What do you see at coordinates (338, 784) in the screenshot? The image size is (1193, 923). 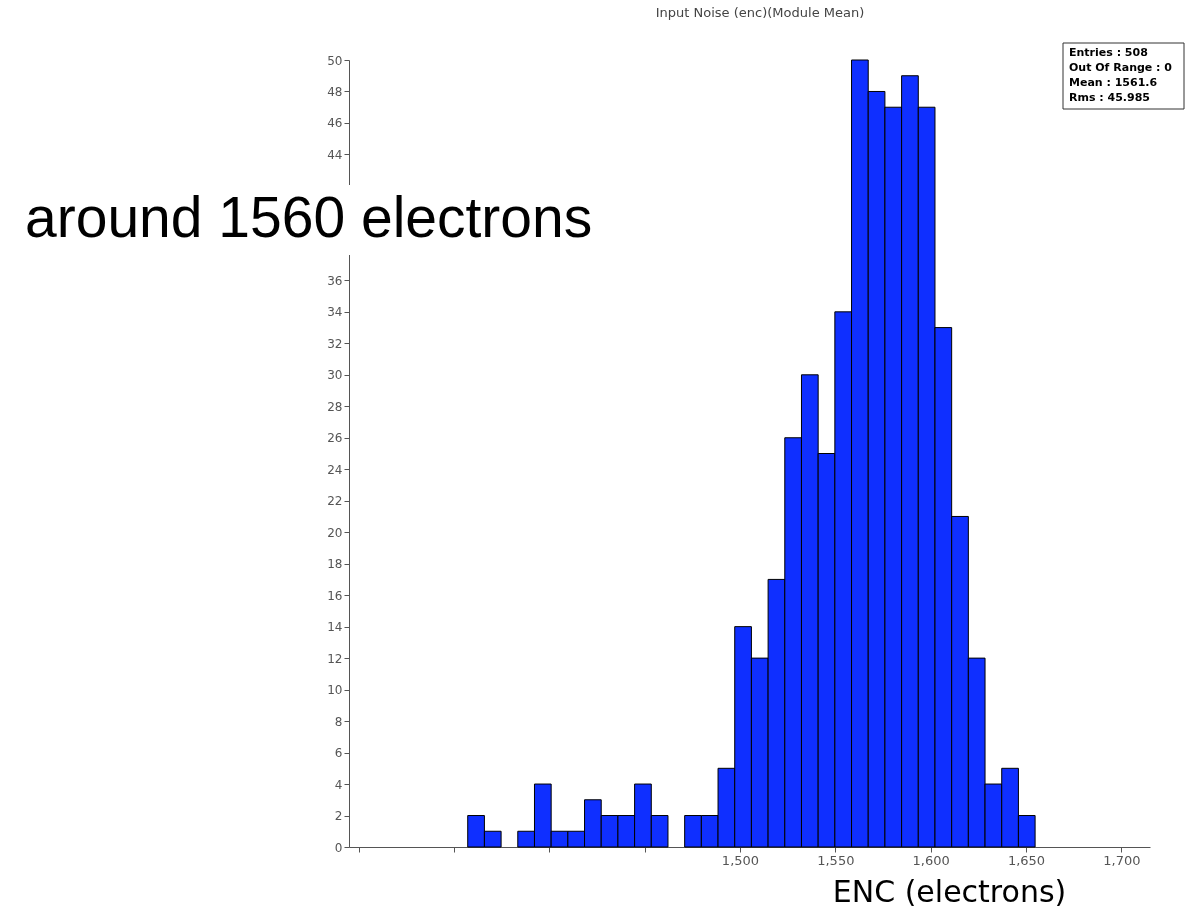 I see `y-tick-label: 4` at bounding box center [338, 784].